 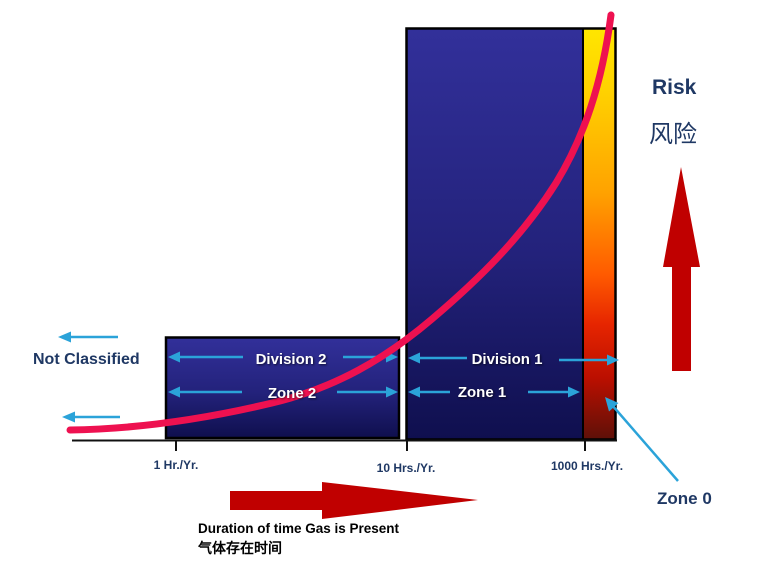 What do you see at coordinates (674, 87) in the screenshot?
I see `risk-label-en: Risk` at bounding box center [674, 87].